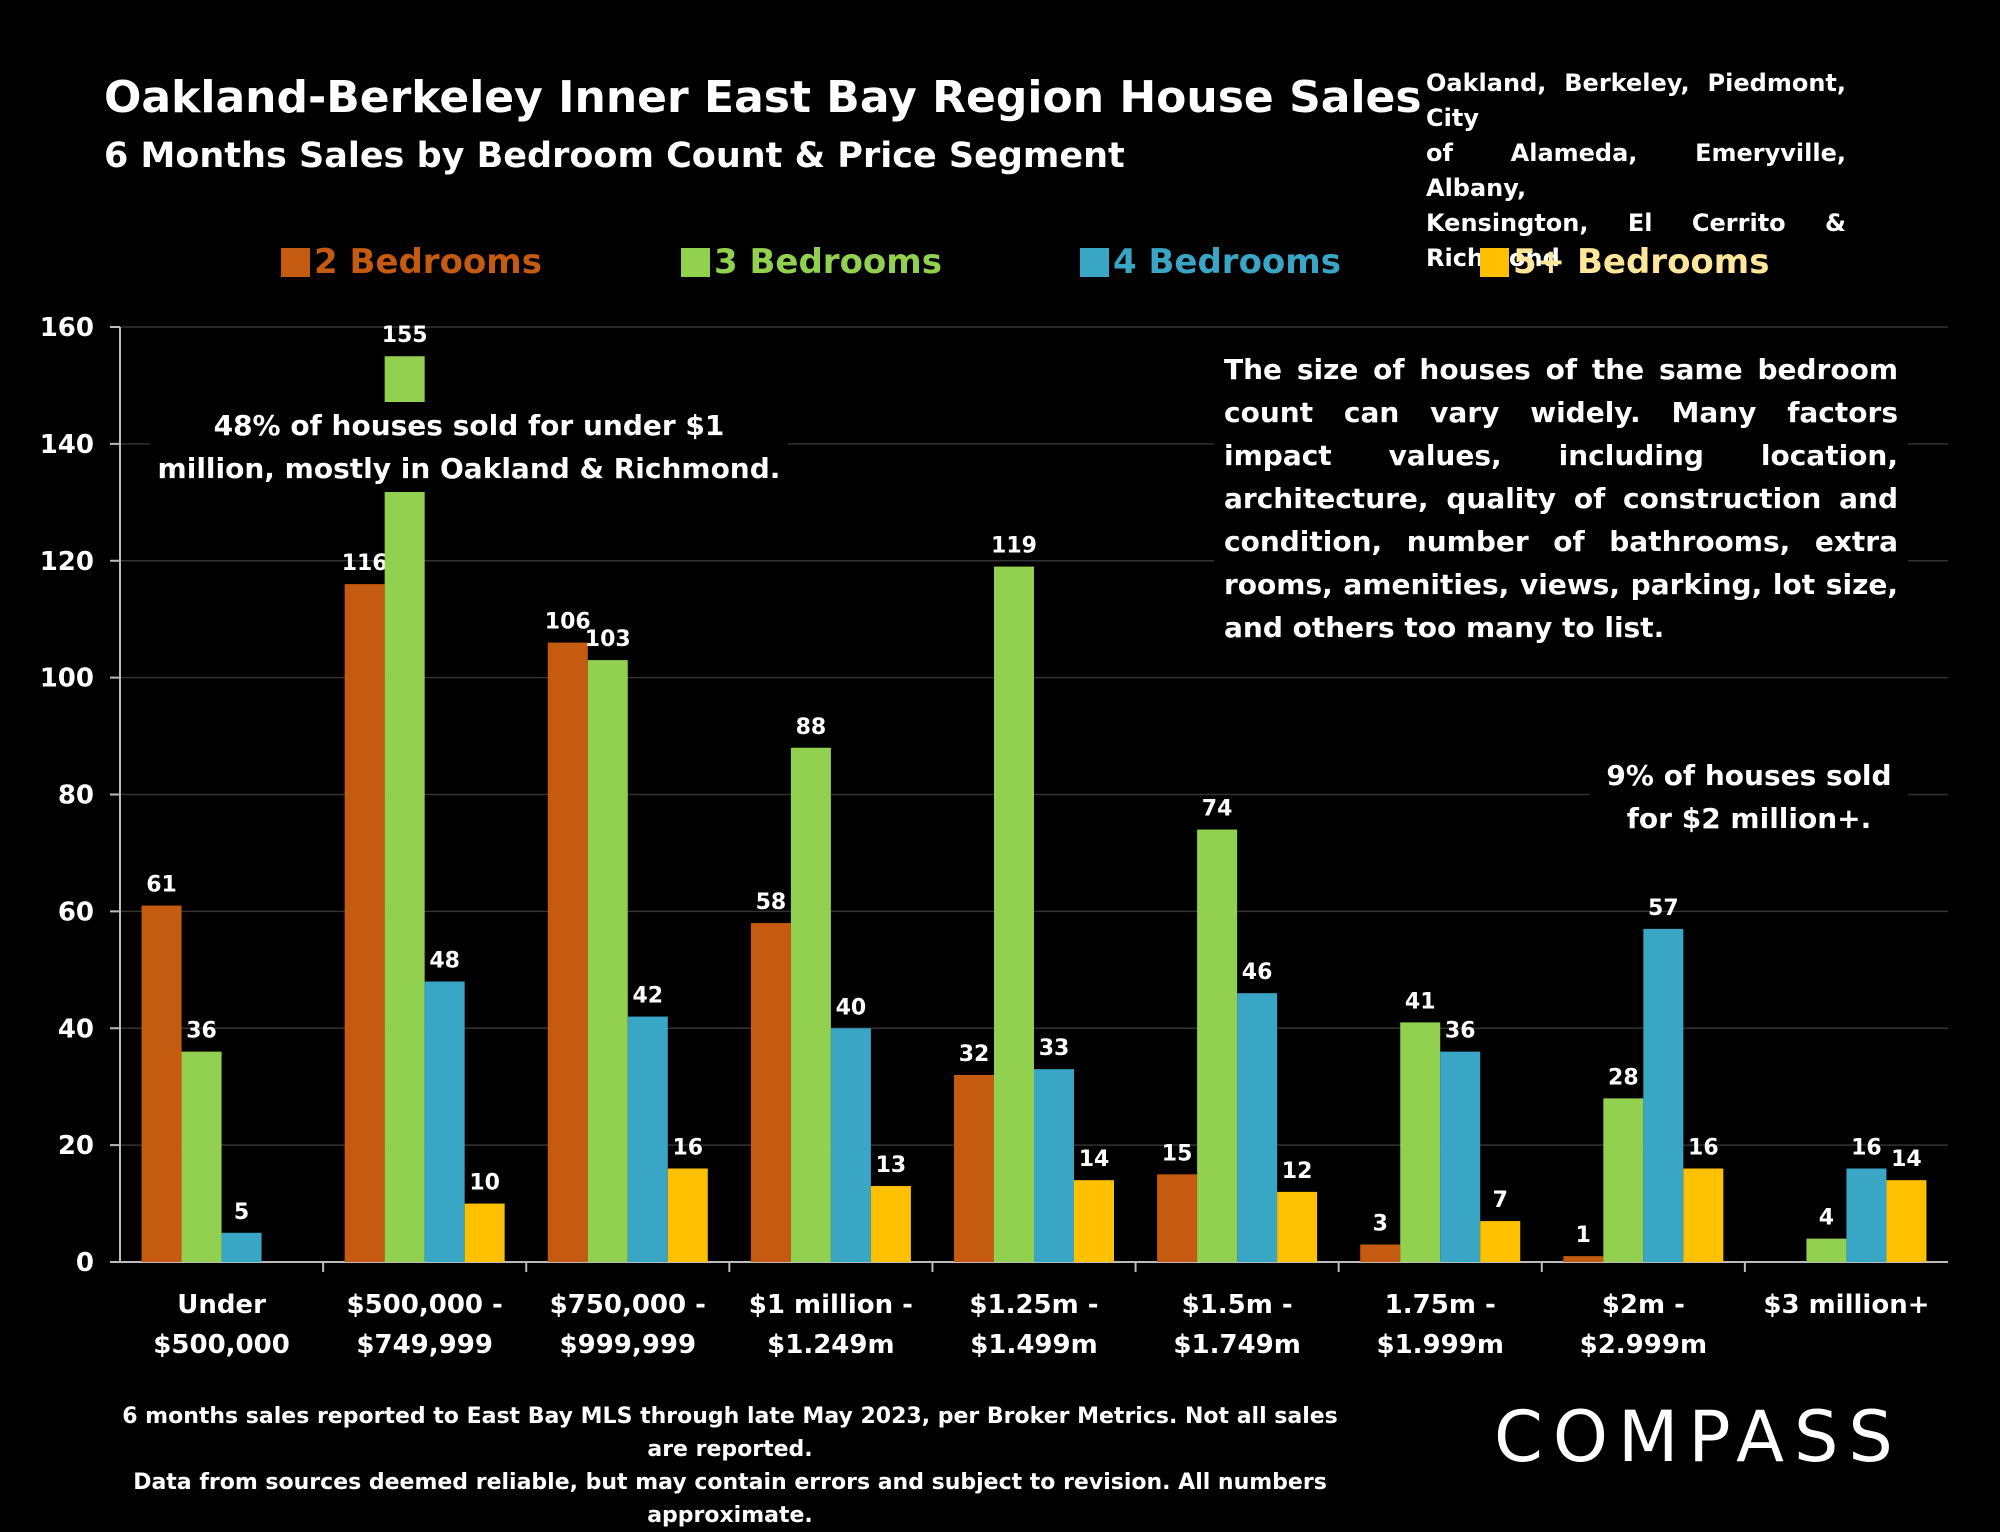 The width and height of the screenshot is (2000, 1532). Describe the element at coordinates (484, 1183) in the screenshot. I see `data-label: 10` at that location.